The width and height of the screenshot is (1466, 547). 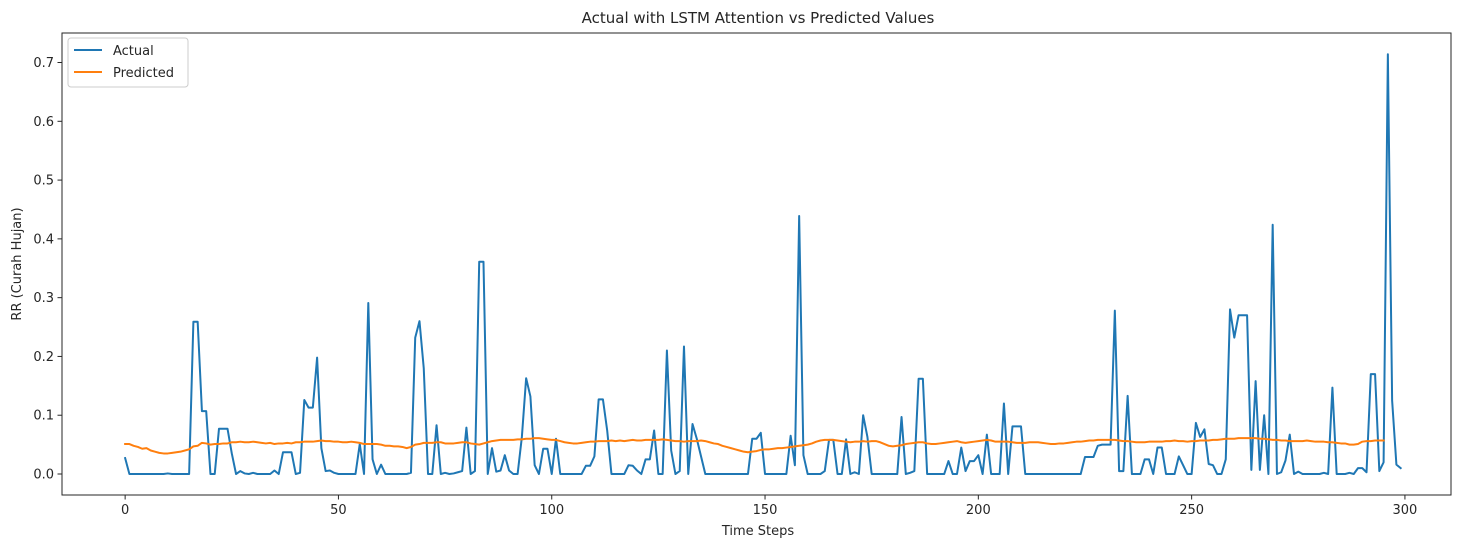 I want to click on y-tick-label: 0.7, so click(x=43, y=63).